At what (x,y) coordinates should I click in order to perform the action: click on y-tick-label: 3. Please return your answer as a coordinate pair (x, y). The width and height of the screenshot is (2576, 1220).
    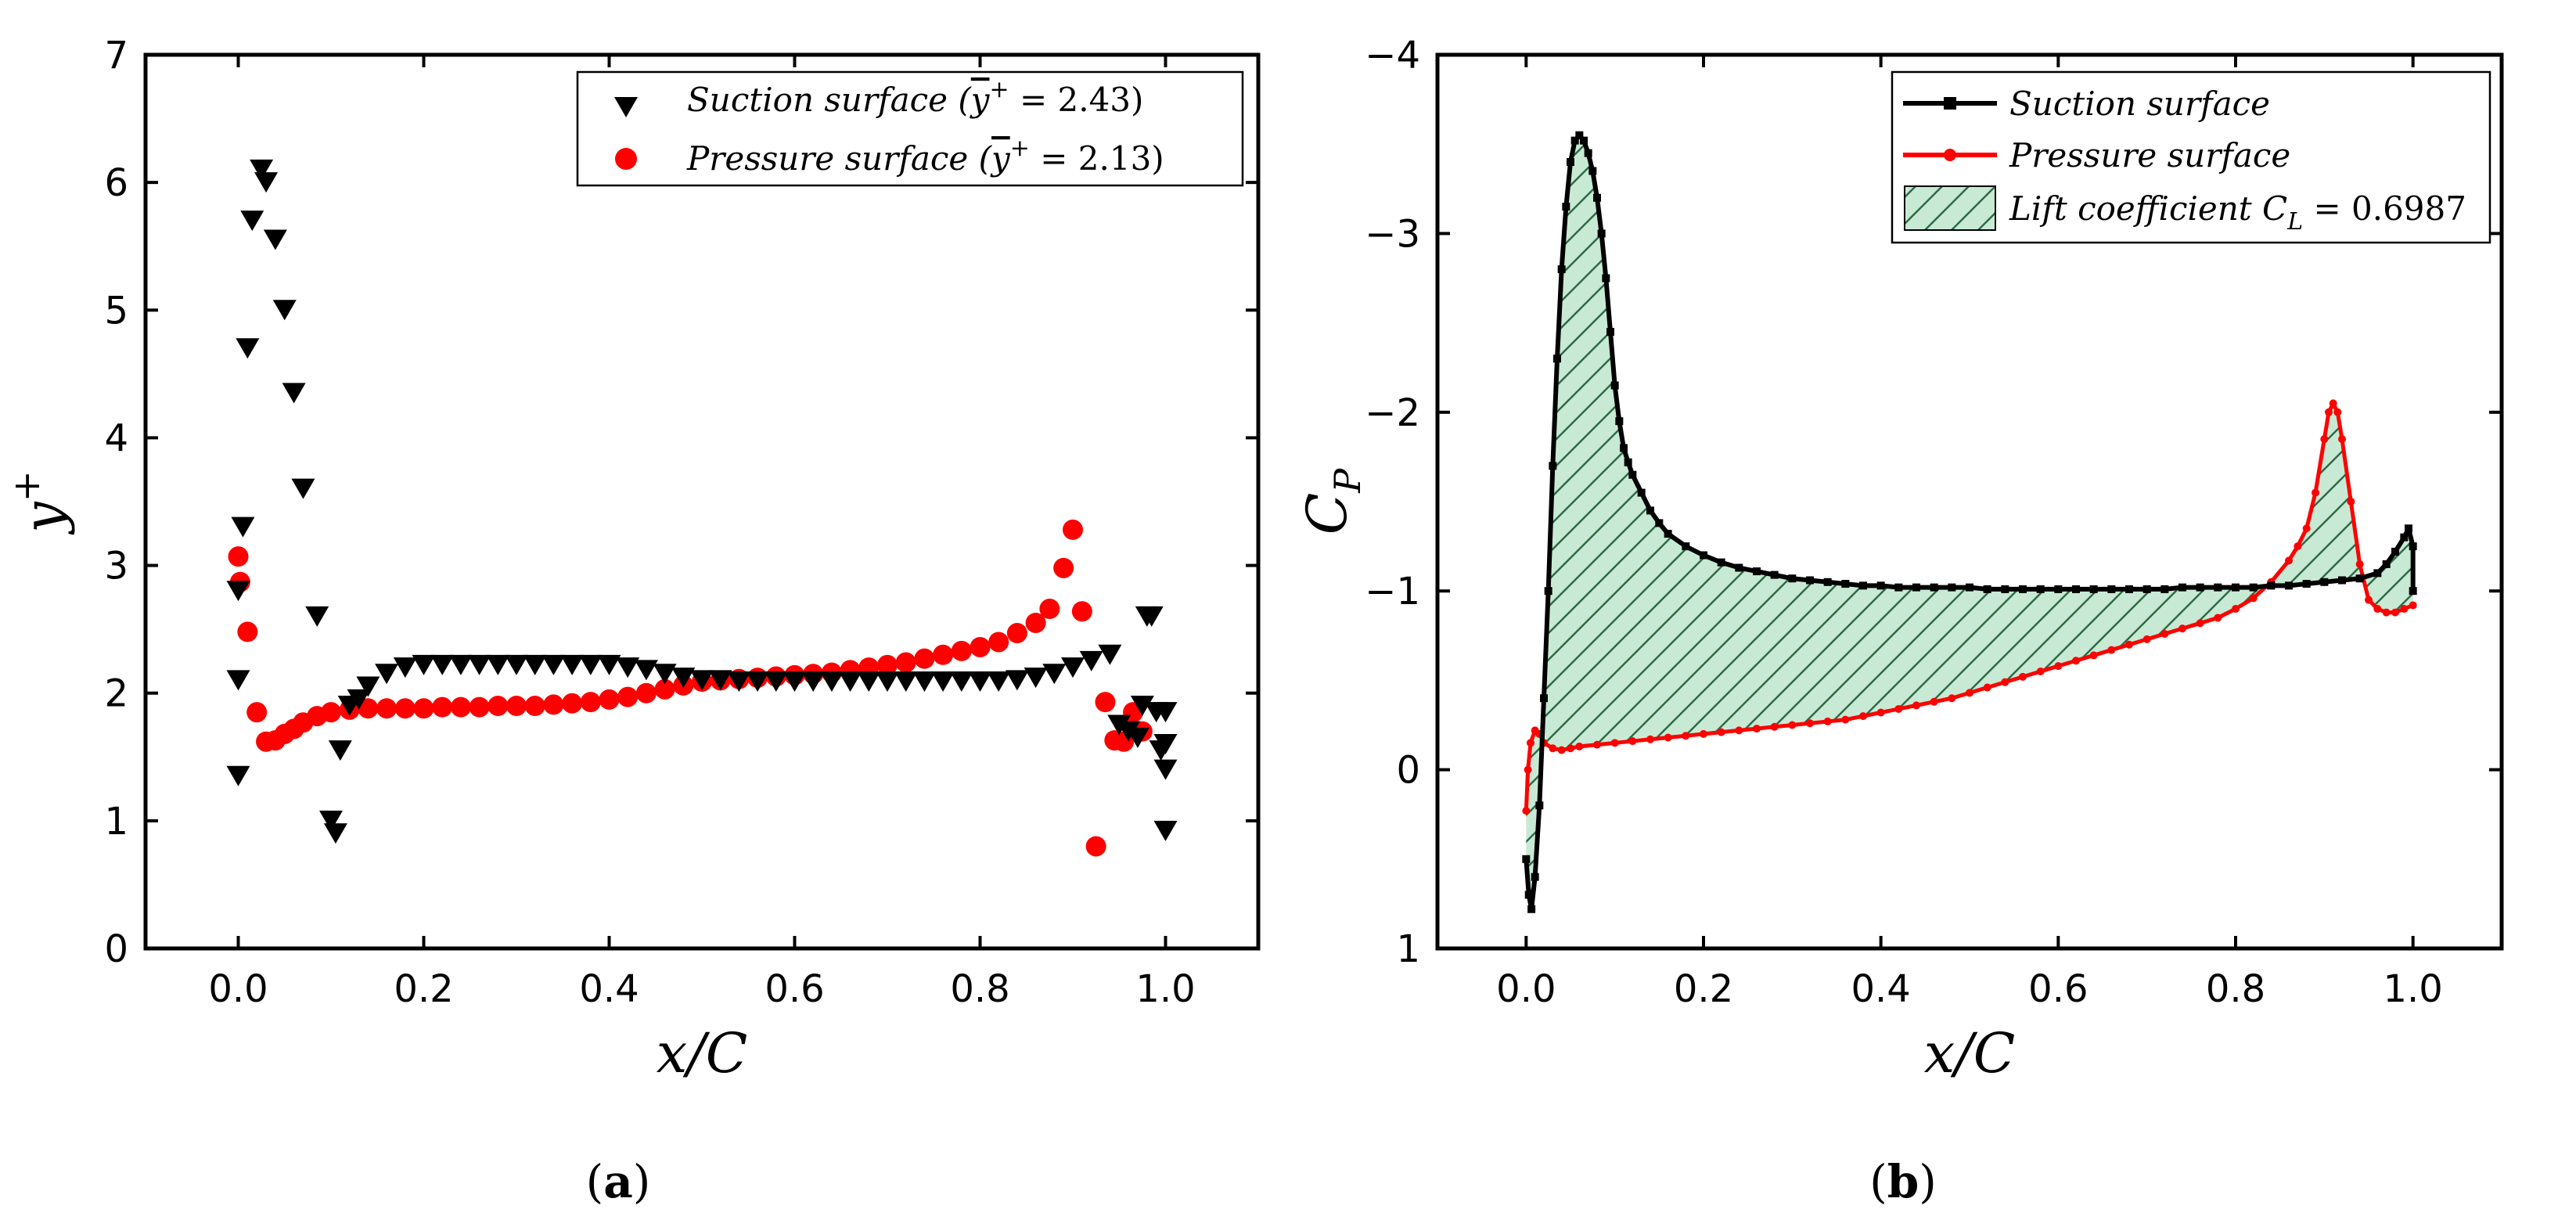
    Looking at the image, I should click on (116, 567).